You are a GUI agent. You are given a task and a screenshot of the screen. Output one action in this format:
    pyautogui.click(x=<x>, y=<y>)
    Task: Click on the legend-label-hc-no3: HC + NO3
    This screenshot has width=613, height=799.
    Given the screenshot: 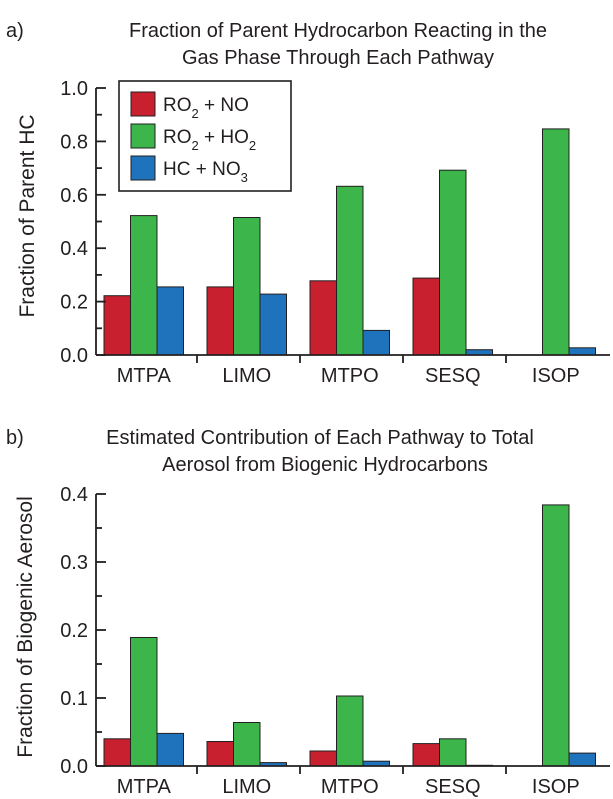 What is the action you would take?
    pyautogui.click(x=205, y=172)
    